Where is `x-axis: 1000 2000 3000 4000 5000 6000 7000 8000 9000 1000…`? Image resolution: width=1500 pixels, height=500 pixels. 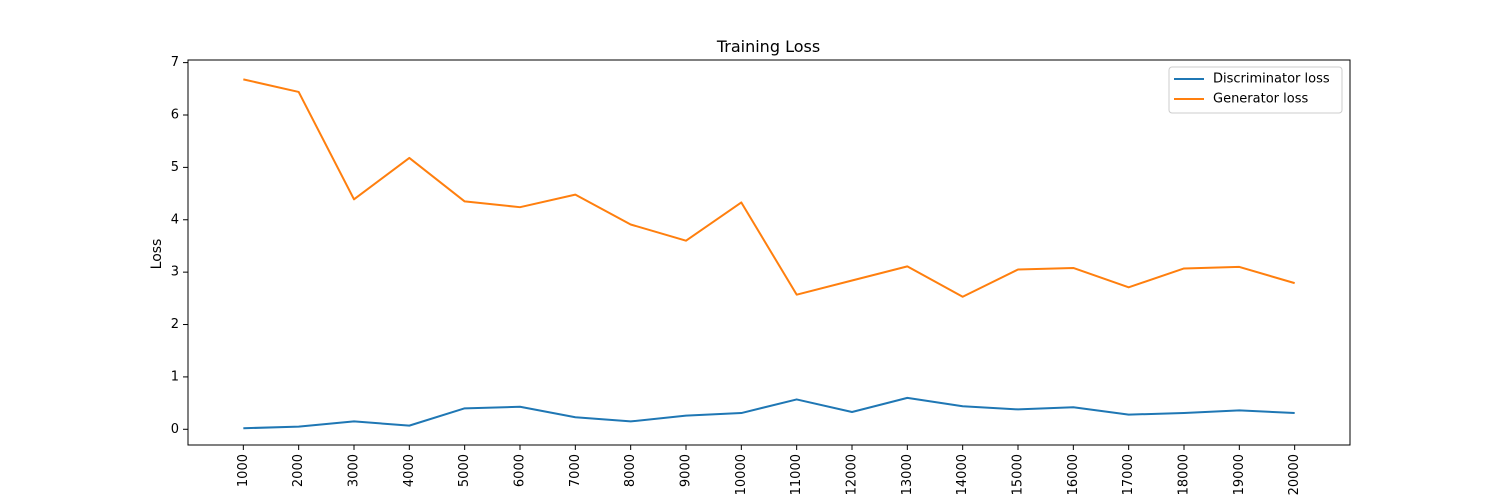 x-axis: 1000 2000 3000 4000 5000 6000 7000 8000 9000 1000… is located at coordinates (769, 470).